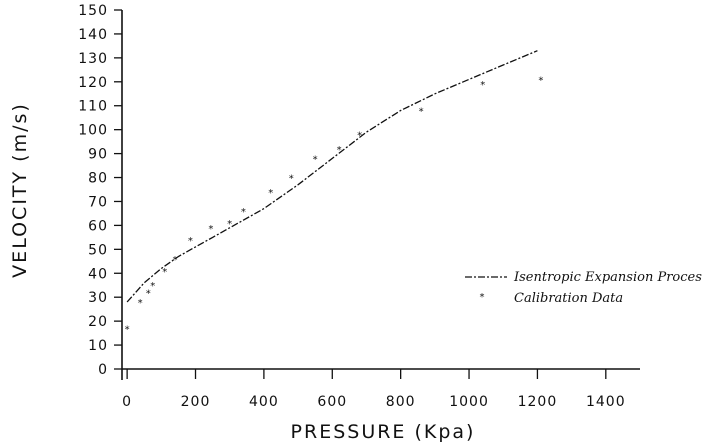 The image size is (702, 446). What do you see at coordinates (93, 83) in the screenshot?
I see `y-tick-label: 120` at bounding box center [93, 83].